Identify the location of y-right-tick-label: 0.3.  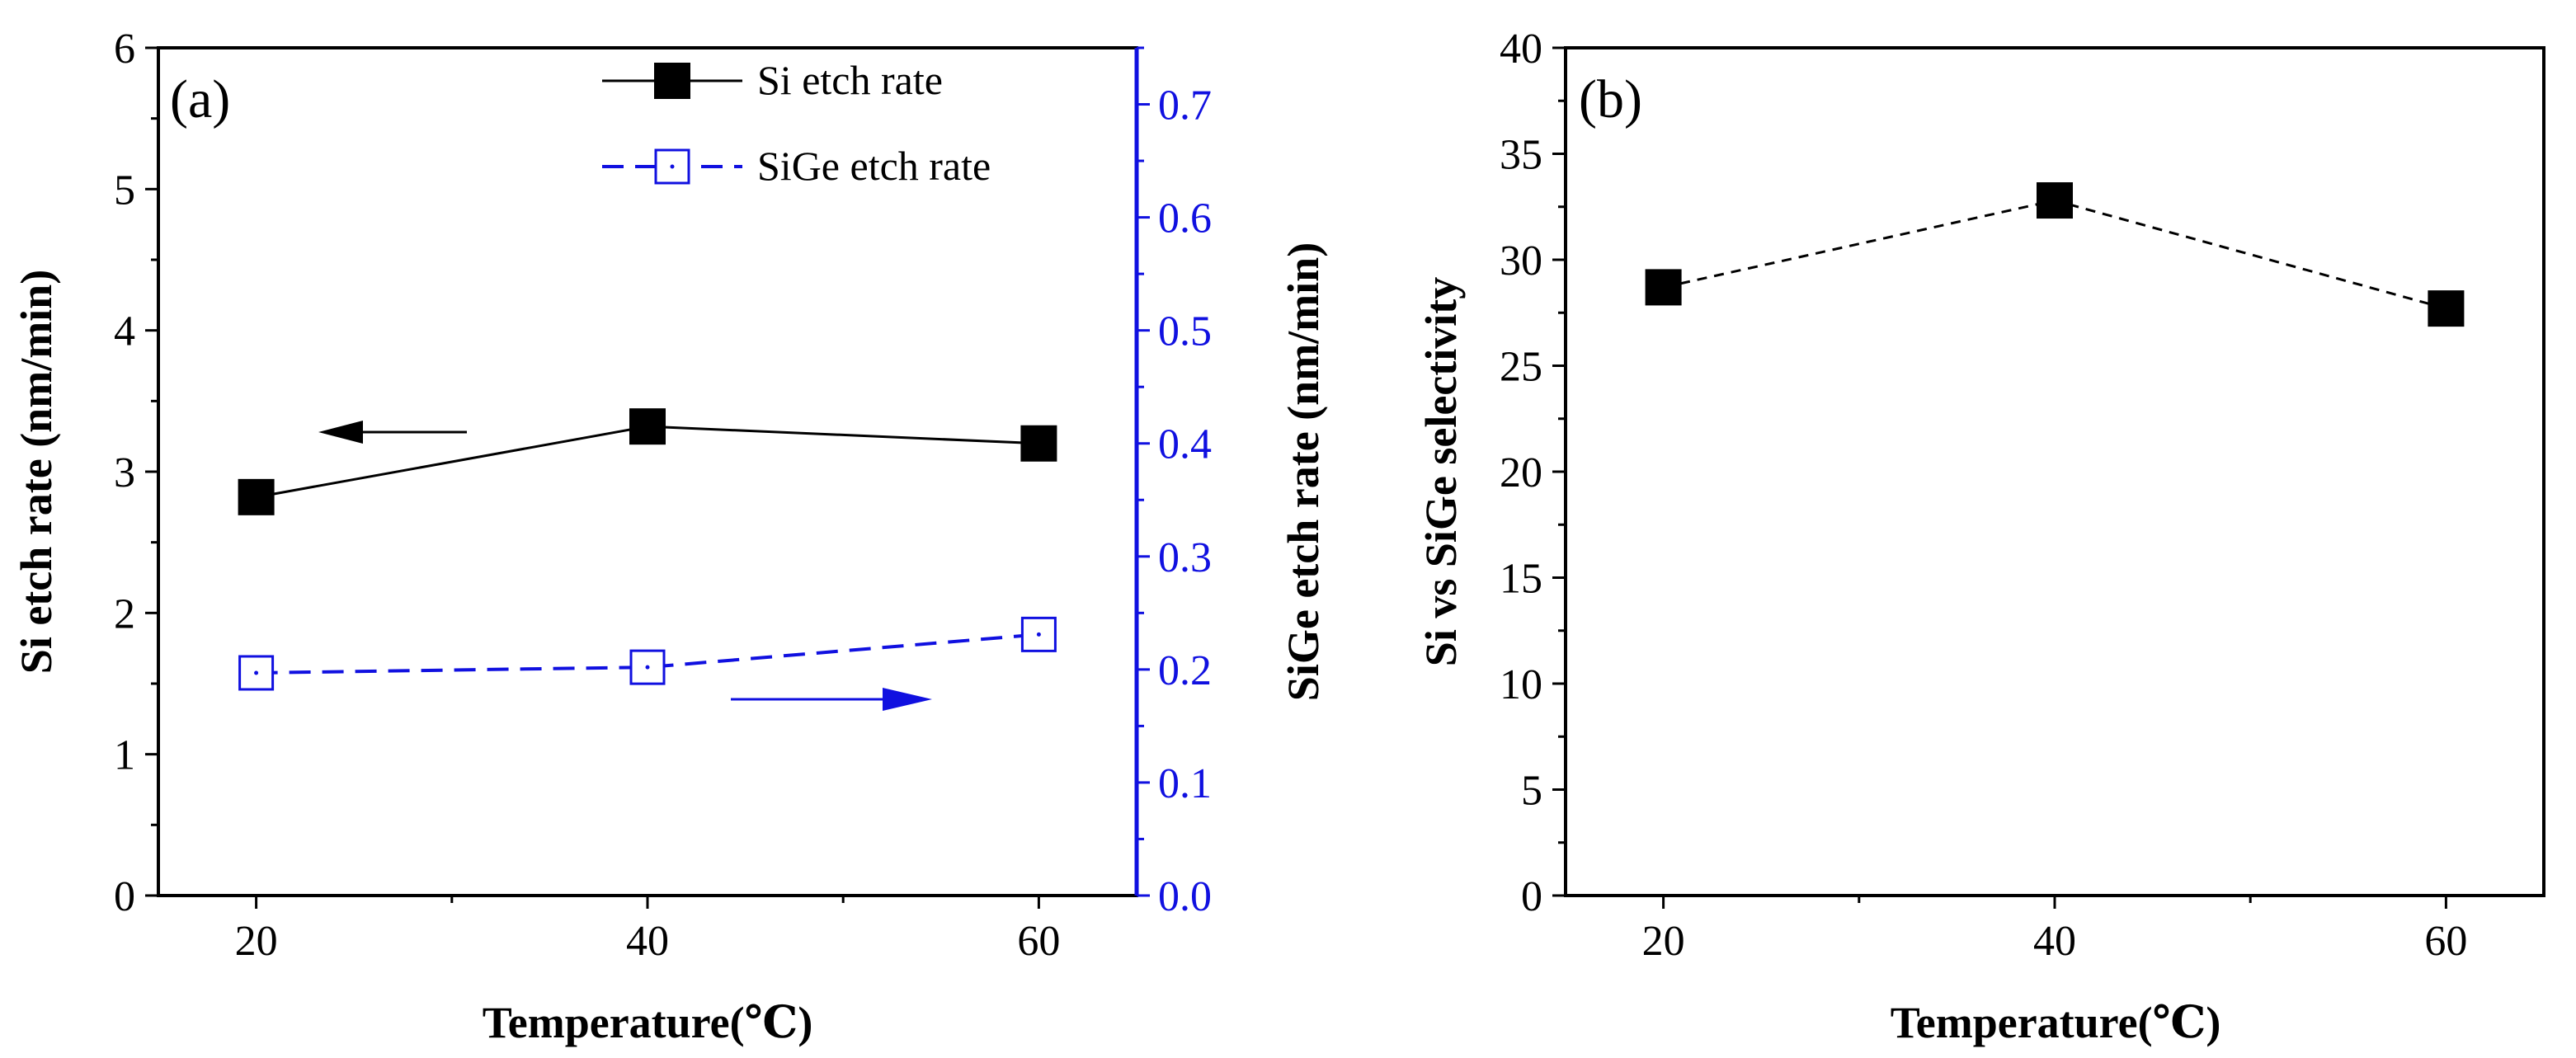
(1185, 557).